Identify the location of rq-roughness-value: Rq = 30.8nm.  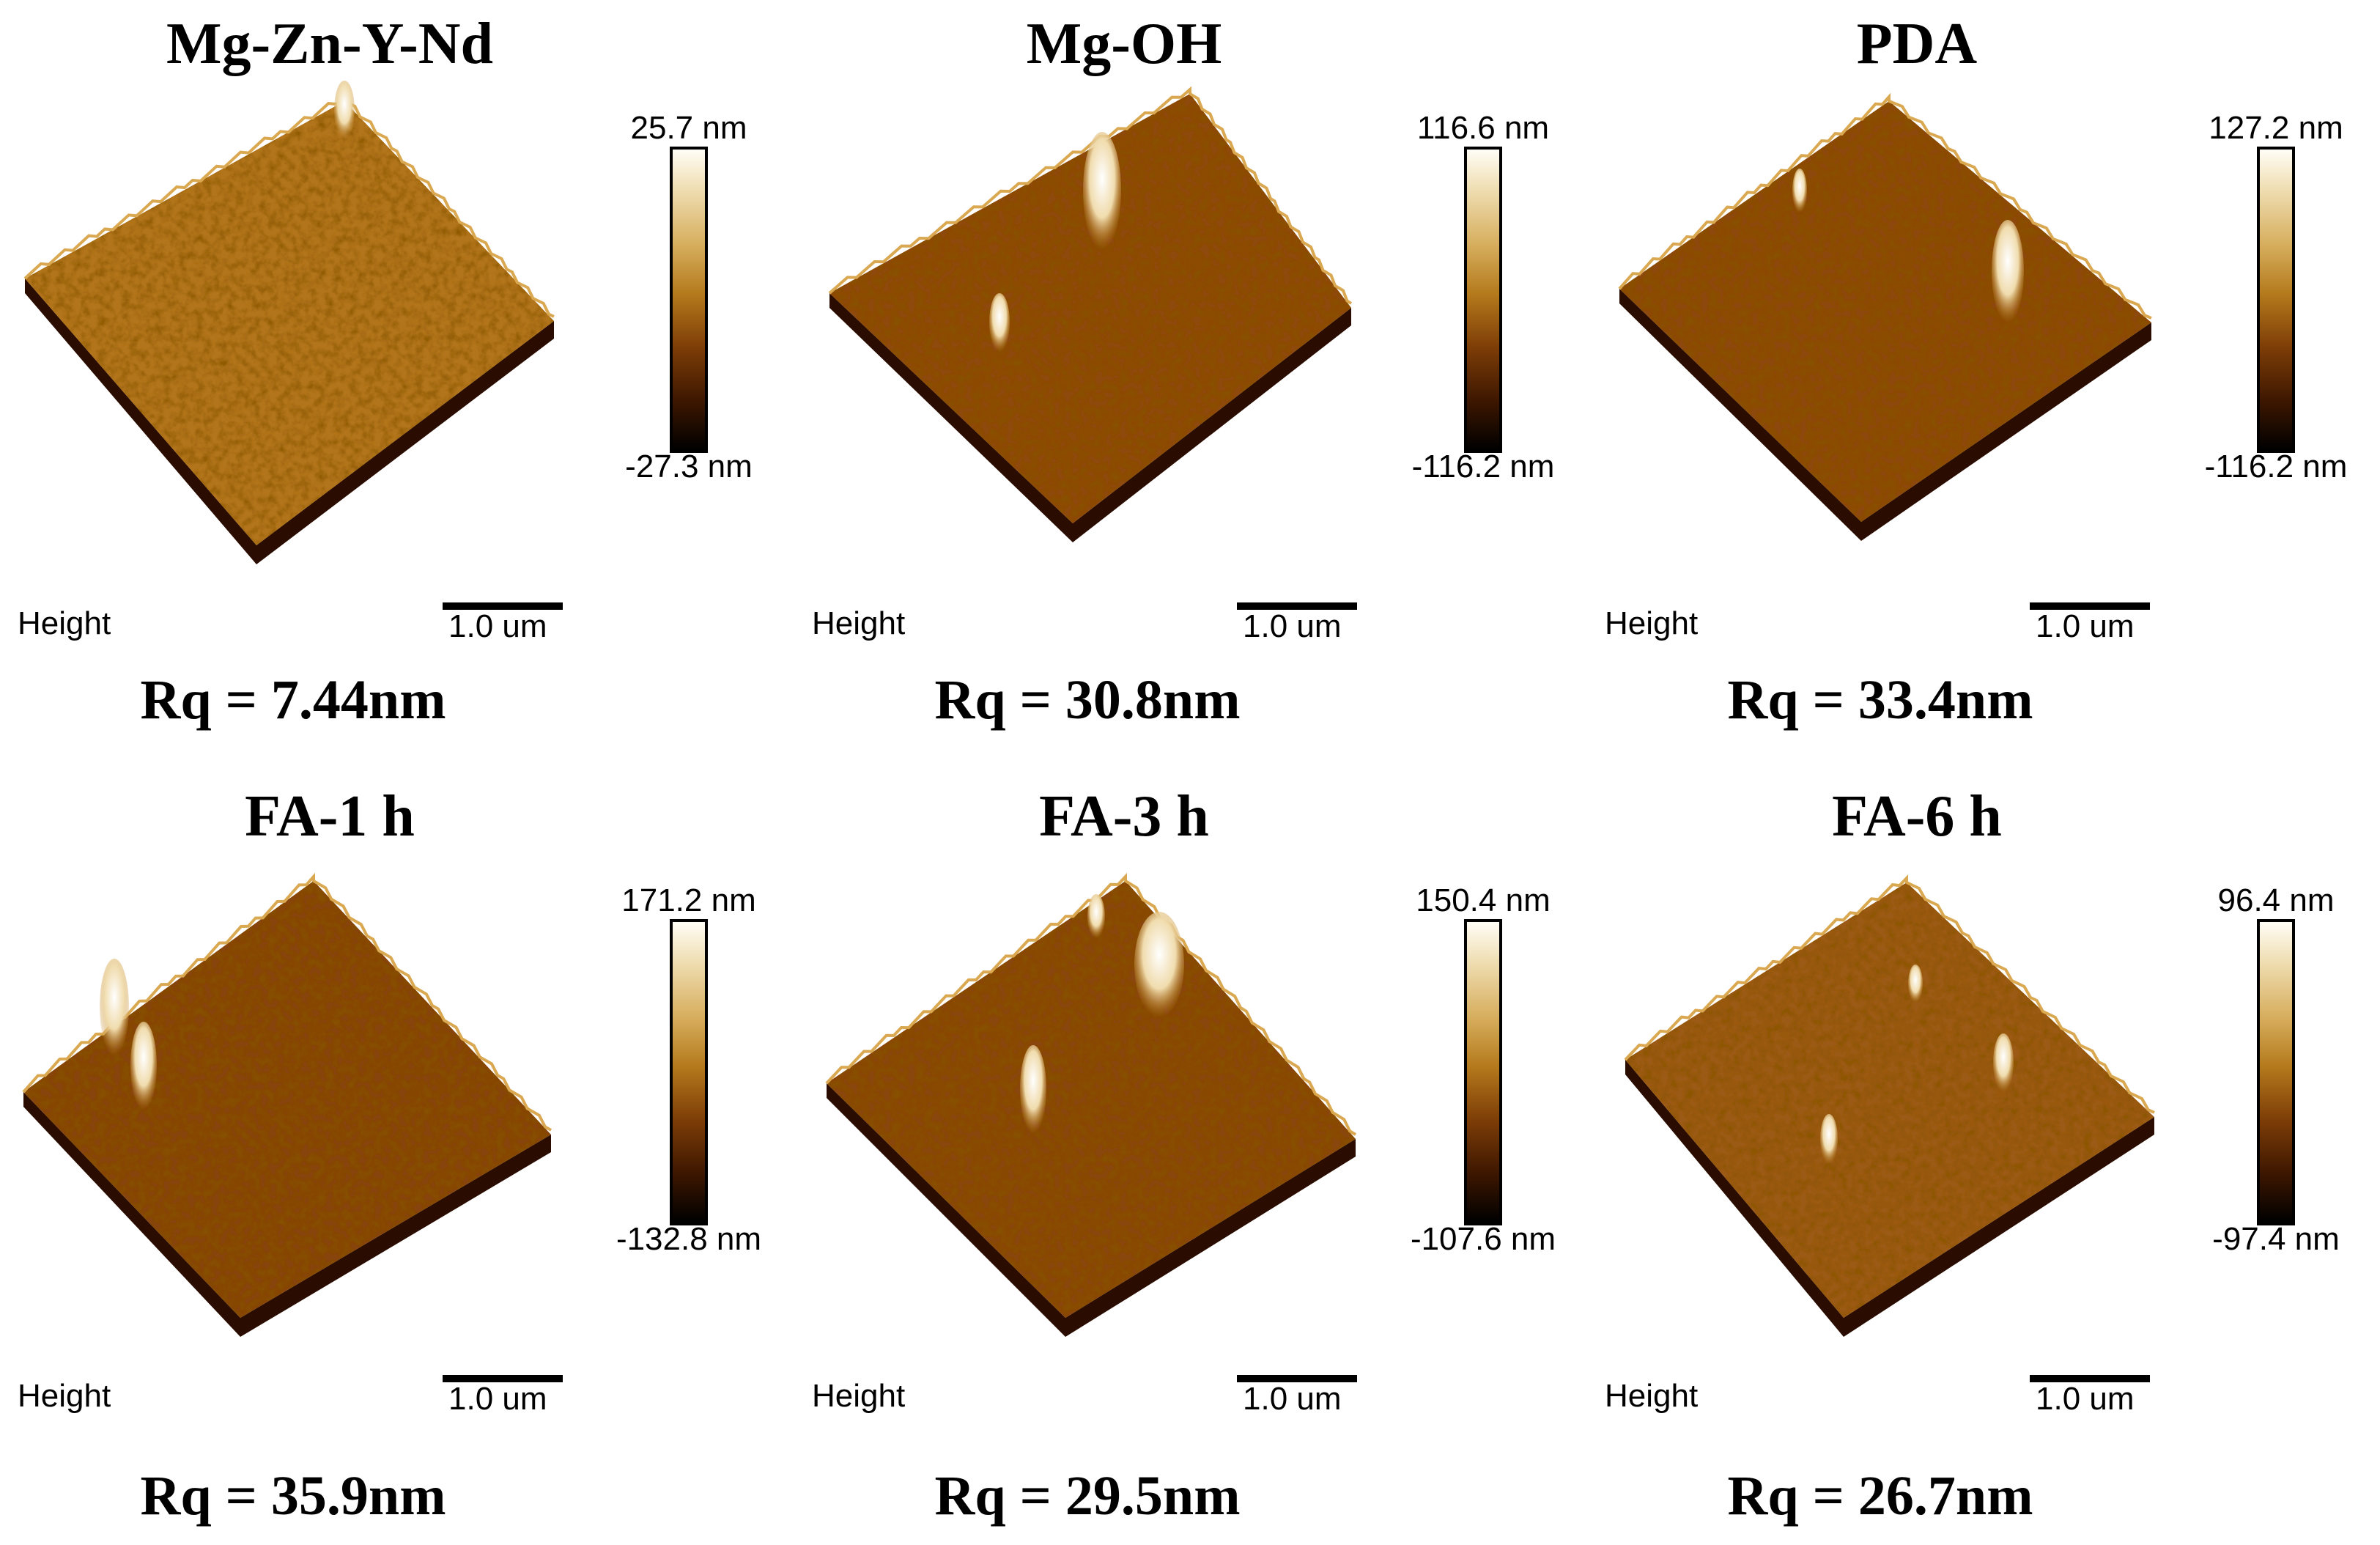
(1087, 700).